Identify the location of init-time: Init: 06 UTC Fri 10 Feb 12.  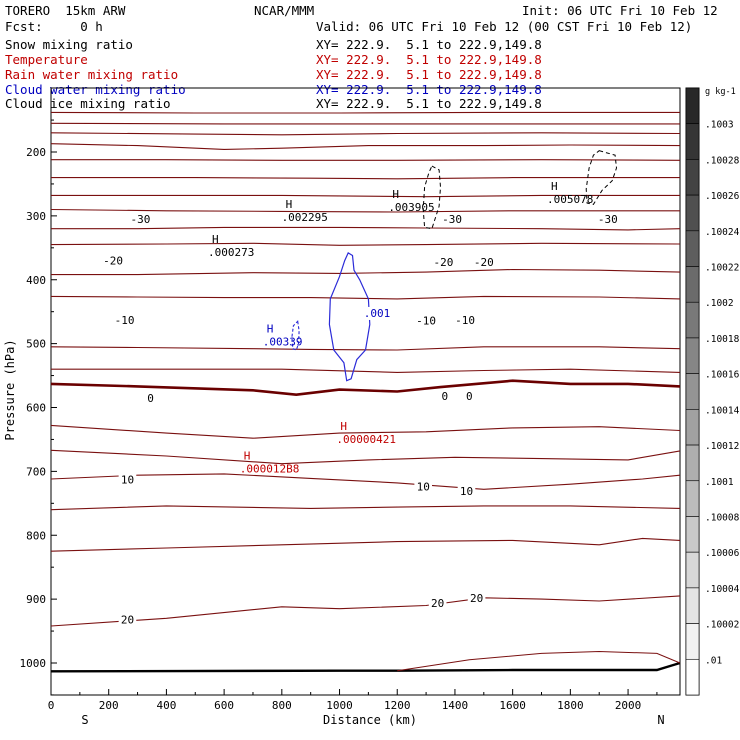
(620, 10).